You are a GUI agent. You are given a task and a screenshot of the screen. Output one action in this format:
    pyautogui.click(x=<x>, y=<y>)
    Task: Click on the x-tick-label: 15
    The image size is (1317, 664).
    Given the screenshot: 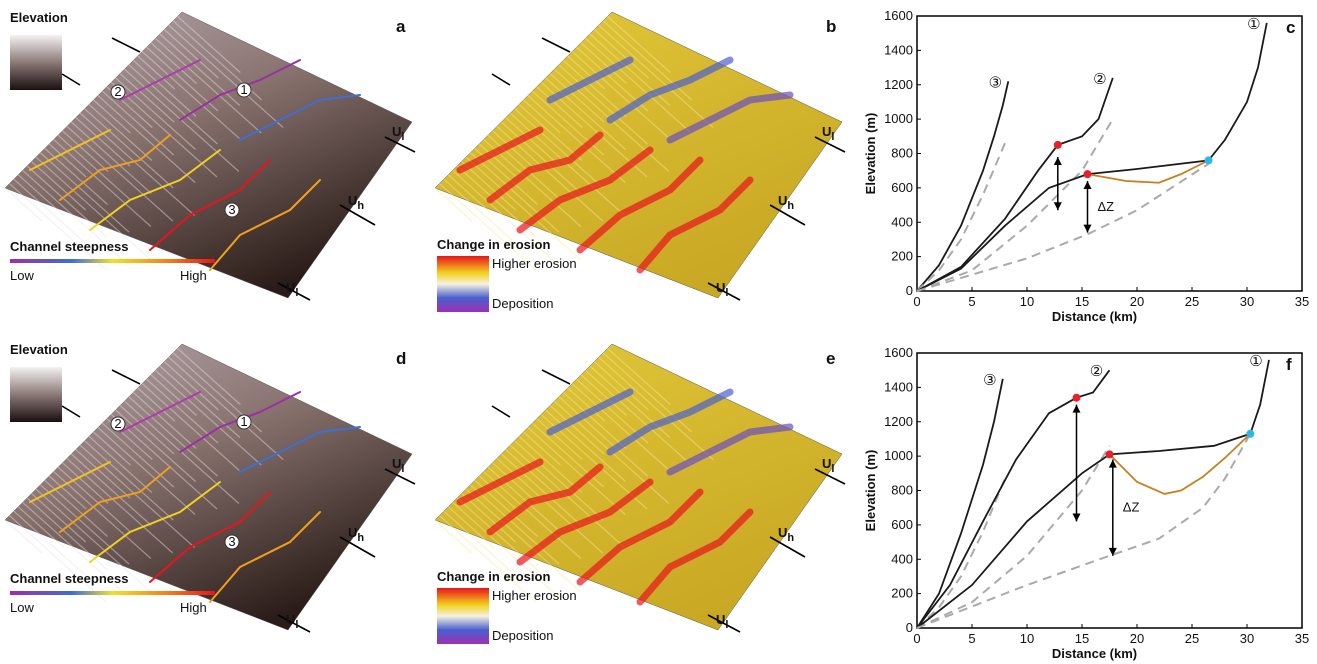 What is the action you would take?
    pyautogui.click(x=1082, y=638)
    